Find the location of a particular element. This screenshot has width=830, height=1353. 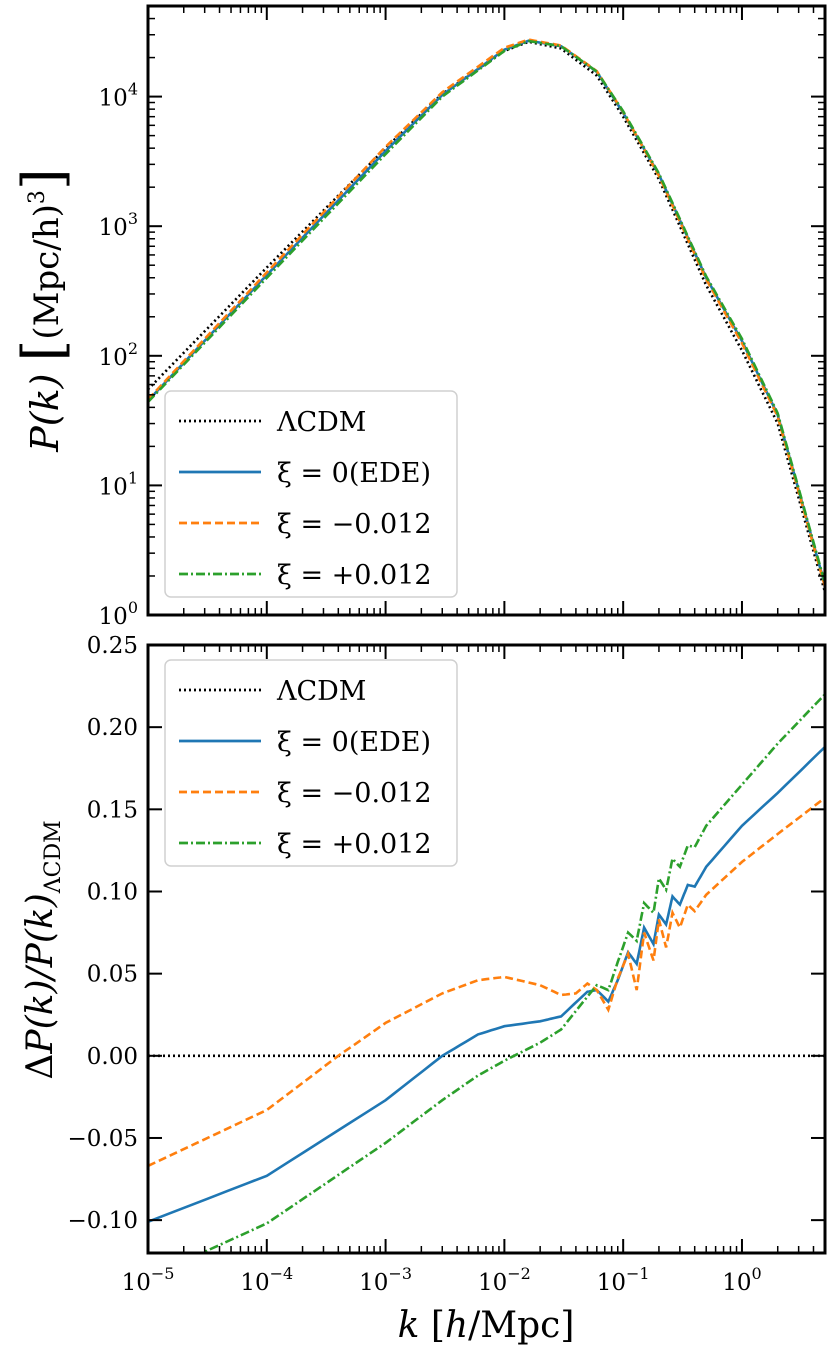

bottom-y-tick-label-5: 0.15 is located at coordinates (112, 810).